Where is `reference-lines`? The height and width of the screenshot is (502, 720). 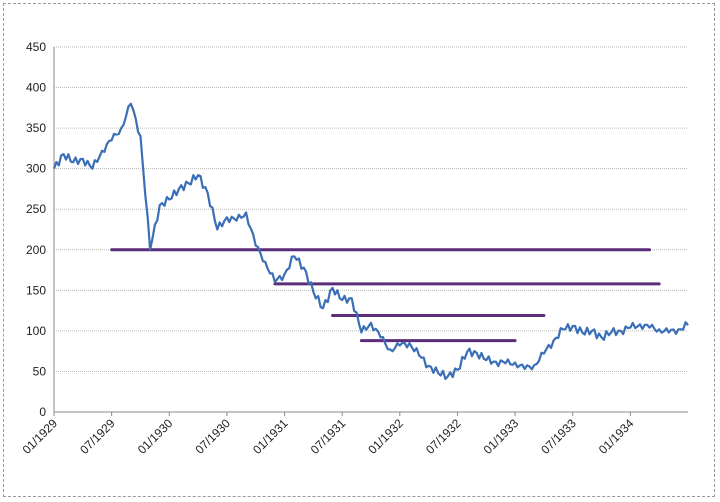
reference-lines is located at coordinates (385, 295).